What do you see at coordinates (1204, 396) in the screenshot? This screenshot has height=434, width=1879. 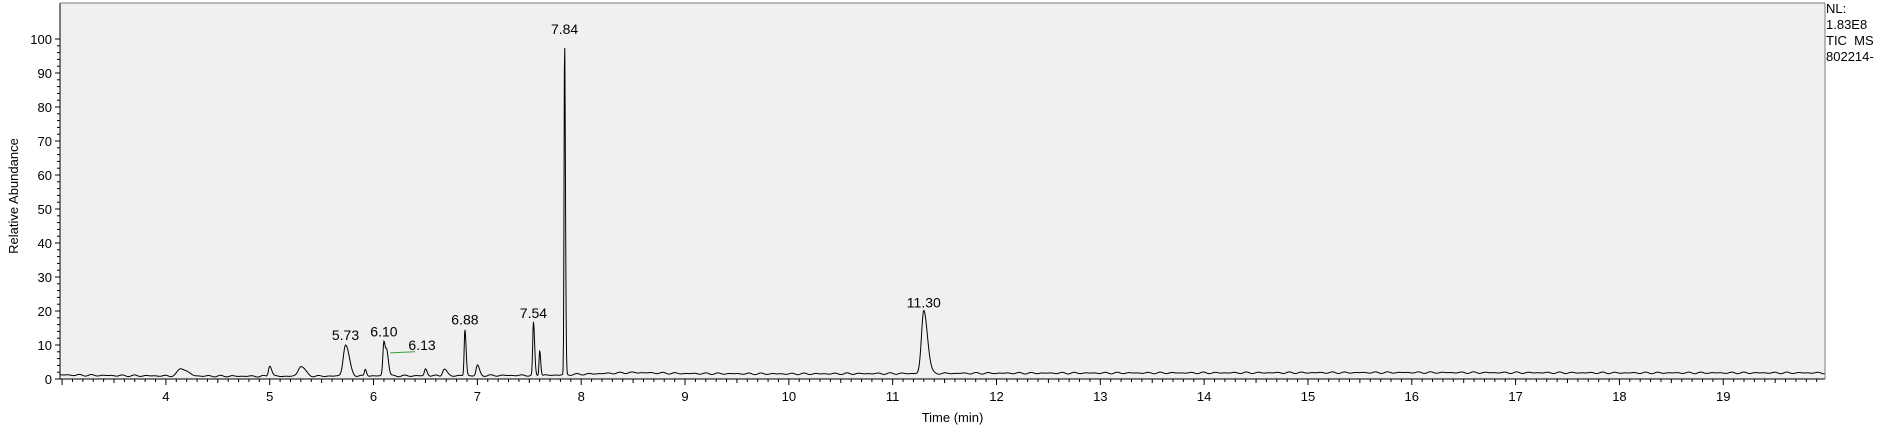 I see `x-tick-label: 14` at bounding box center [1204, 396].